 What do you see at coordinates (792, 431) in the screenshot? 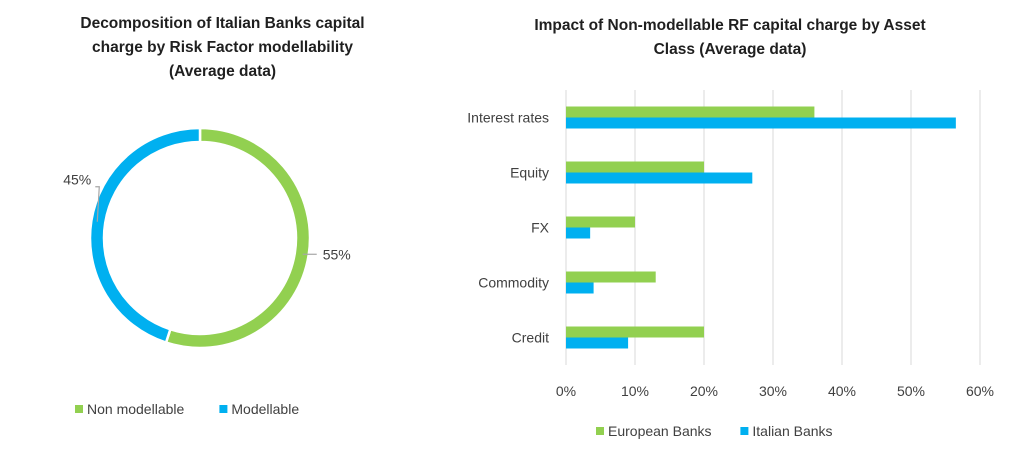
I see `legend-label-italian-banks: Italian Banks` at bounding box center [792, 431].